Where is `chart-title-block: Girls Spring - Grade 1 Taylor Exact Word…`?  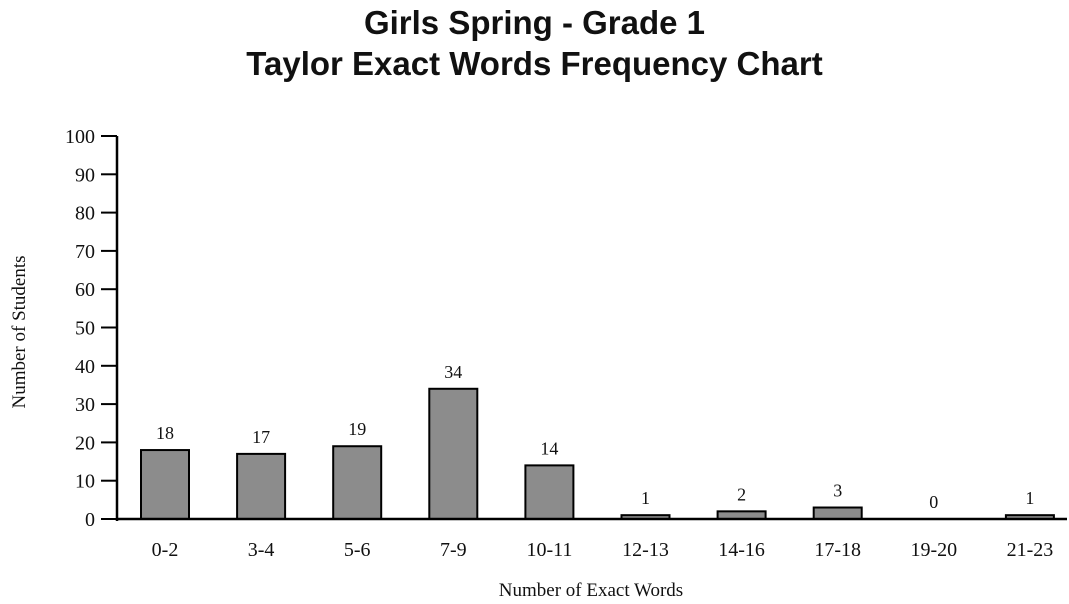 chart-title-block: Girls Spring - Grade 1 Taylor Exact Word… is located at coordinates (534, 43).